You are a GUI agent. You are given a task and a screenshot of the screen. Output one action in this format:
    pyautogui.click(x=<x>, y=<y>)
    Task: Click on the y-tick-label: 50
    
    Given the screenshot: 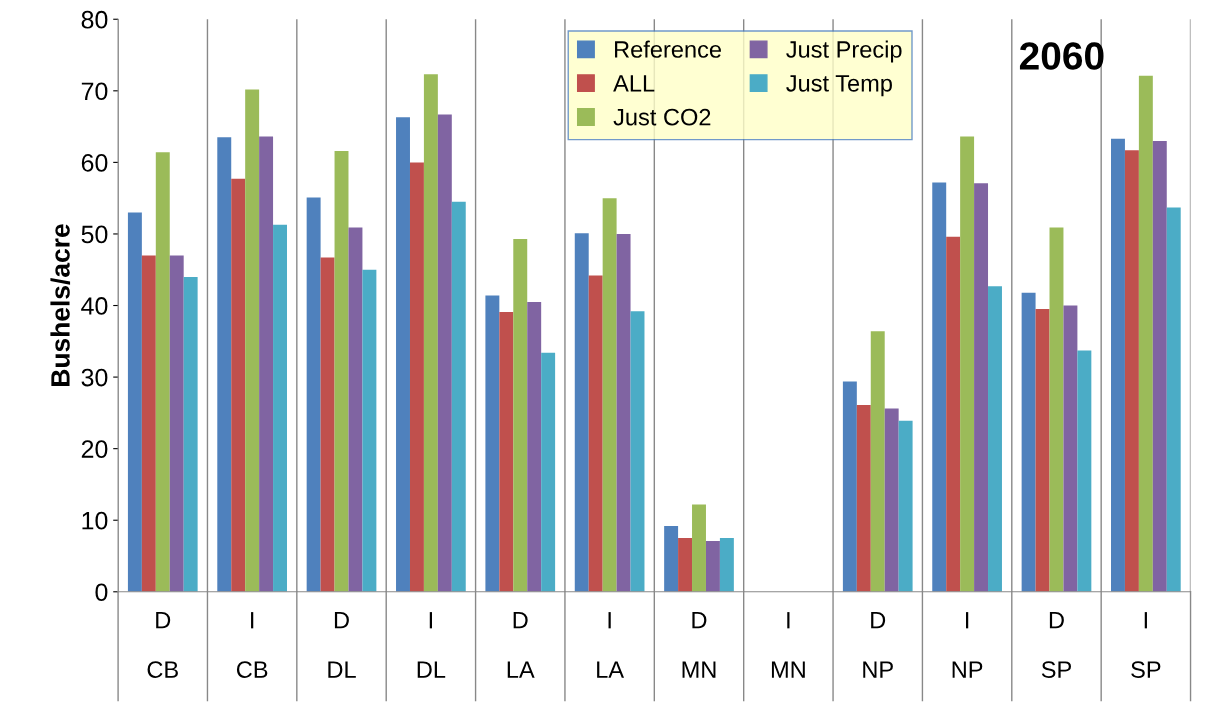 What is the action you would take?
    pyautogui.click(x=94, y=234)
    